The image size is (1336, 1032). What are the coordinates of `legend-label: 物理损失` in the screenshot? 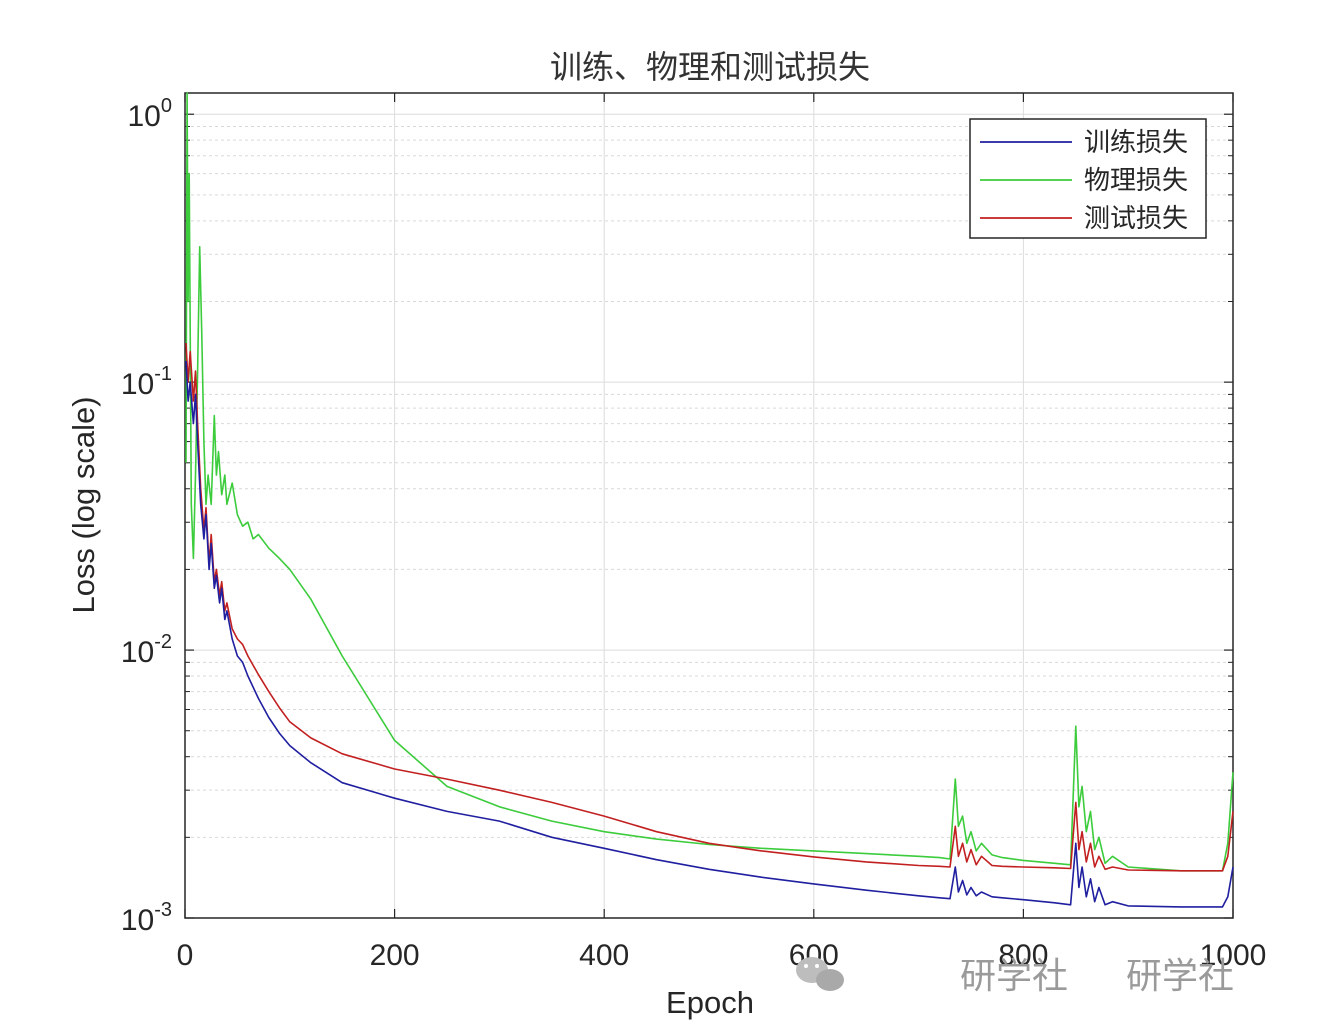 It's located at (1136, 181).